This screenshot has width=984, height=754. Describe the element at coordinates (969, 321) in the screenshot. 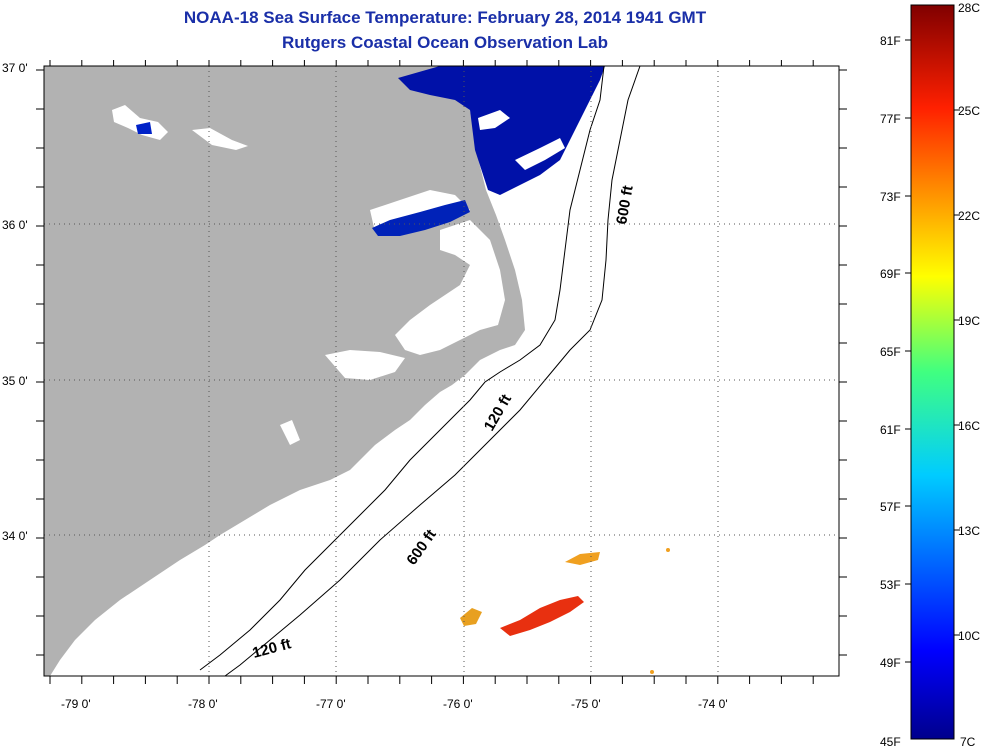

I see `colorbar-c-19: 19C` at that location.